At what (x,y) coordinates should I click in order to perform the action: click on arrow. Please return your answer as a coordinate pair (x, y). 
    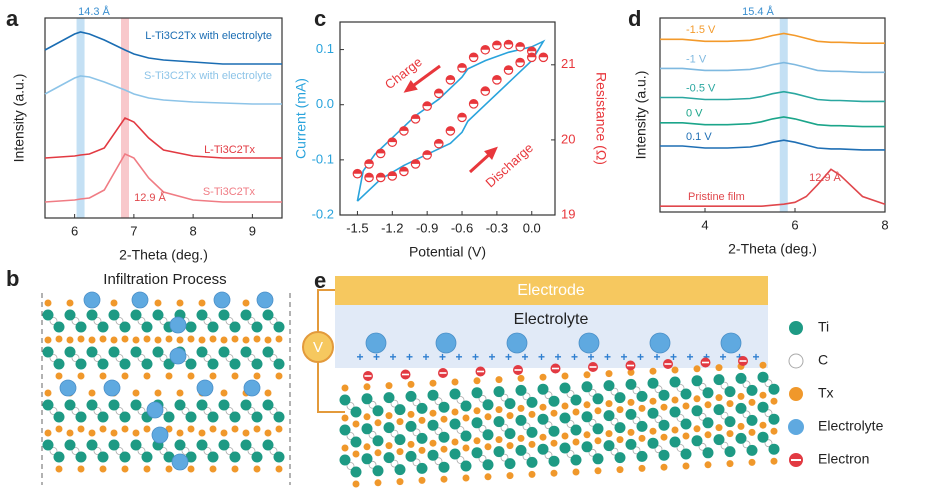
    Looking at the image, I should click on (425, 77).